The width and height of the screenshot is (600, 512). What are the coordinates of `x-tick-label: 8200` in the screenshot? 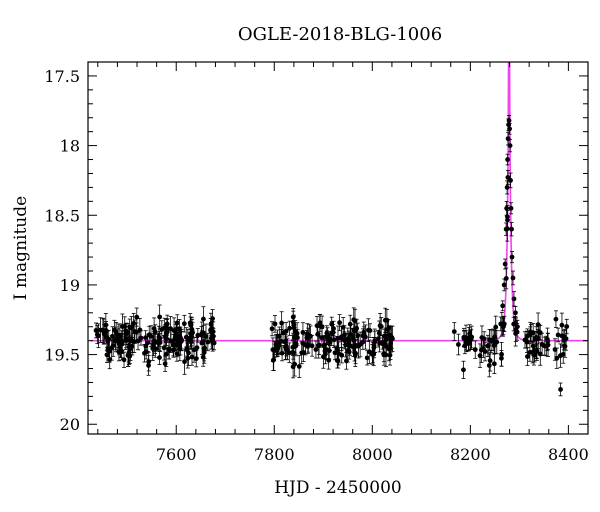 It's located at (470, 454).